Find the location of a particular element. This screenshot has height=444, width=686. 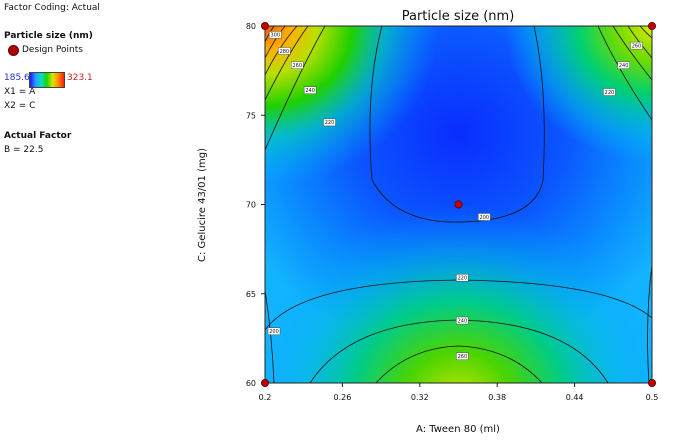

color-scale-bar is located at coordinates (47, 80).